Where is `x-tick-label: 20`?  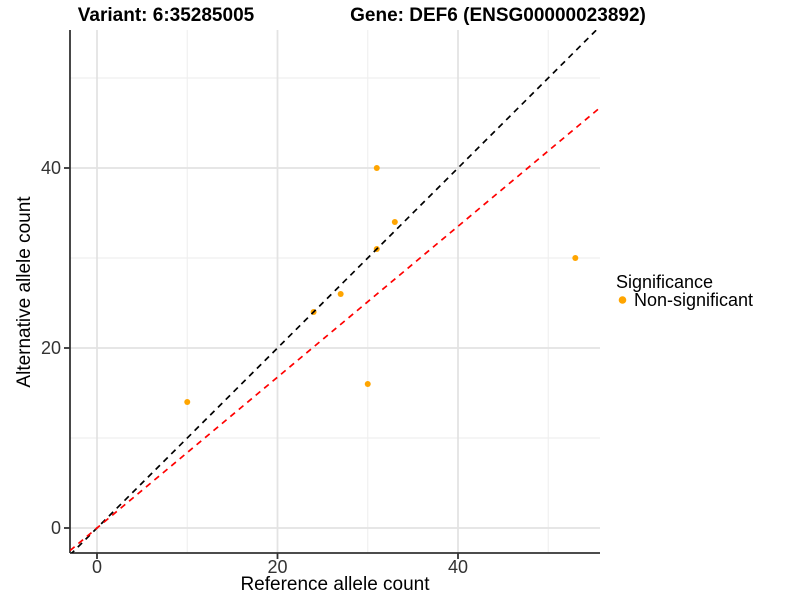 x-tick-label: 20 is located at coordinates (277, 567).